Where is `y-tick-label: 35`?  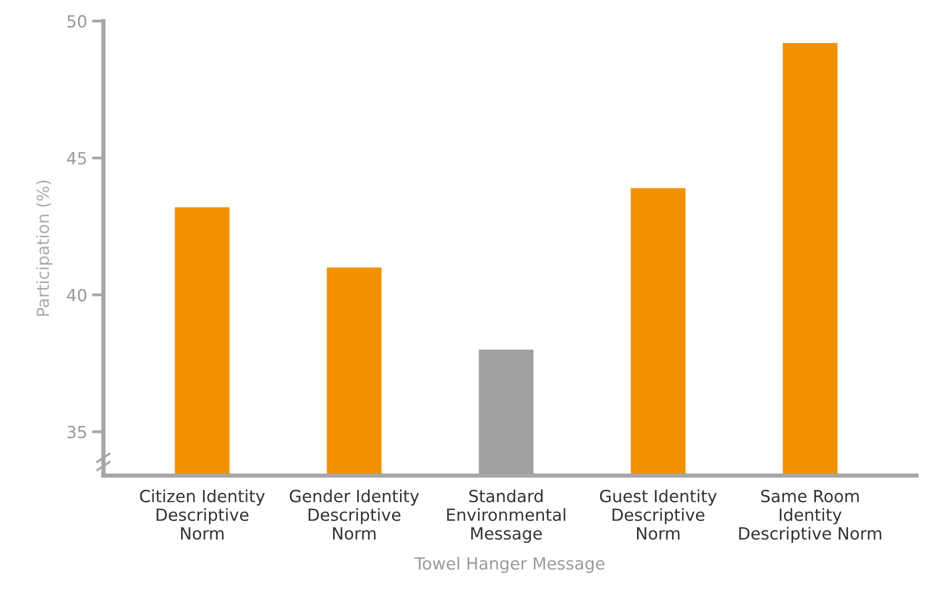
y-tick-label: 35 is located at coordinates (76, 432).